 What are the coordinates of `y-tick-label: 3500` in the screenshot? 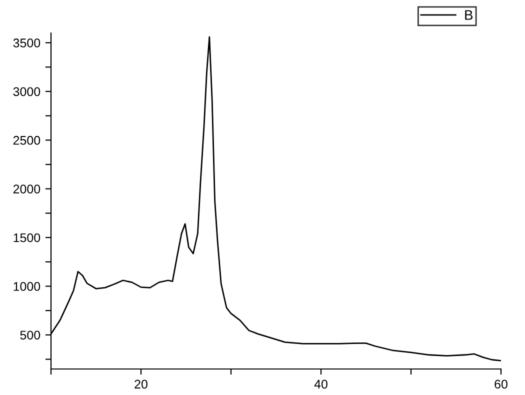 It's located at (26, 43).